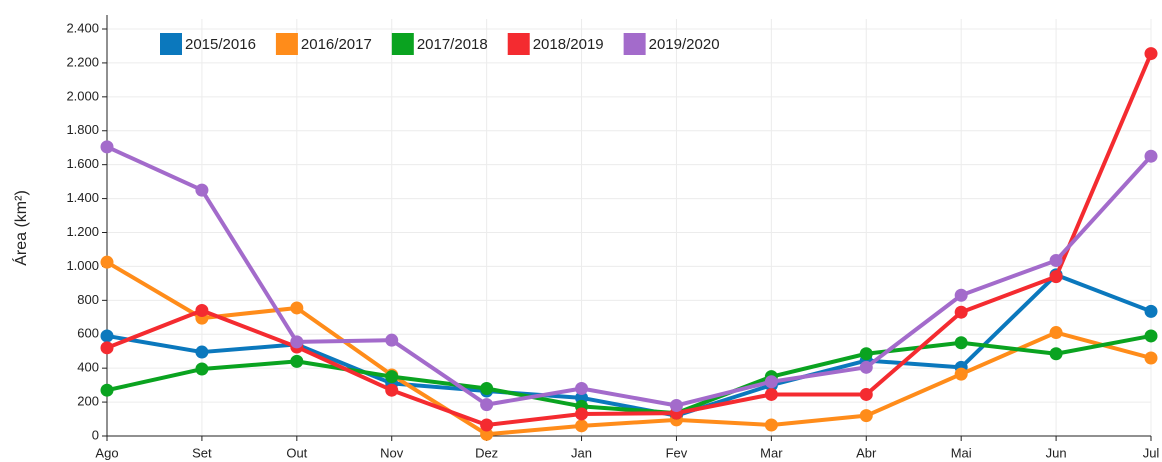 Image resolution: width=1162 pixels, height=462 pixels. I want to click on legend-label: 2019/2020, so click(684, 44).